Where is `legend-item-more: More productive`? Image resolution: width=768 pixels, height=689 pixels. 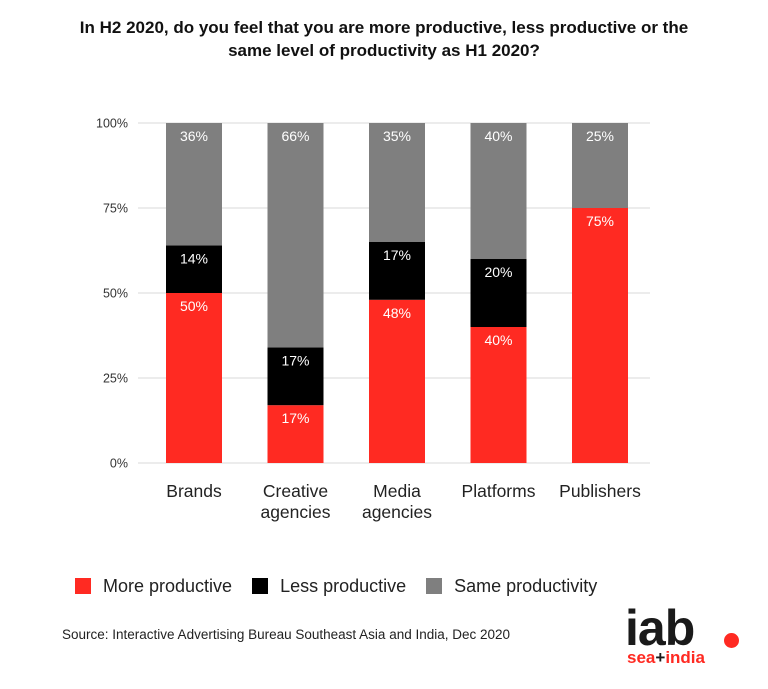 legend-item-more: More productive is located at coordinates (153, 586).